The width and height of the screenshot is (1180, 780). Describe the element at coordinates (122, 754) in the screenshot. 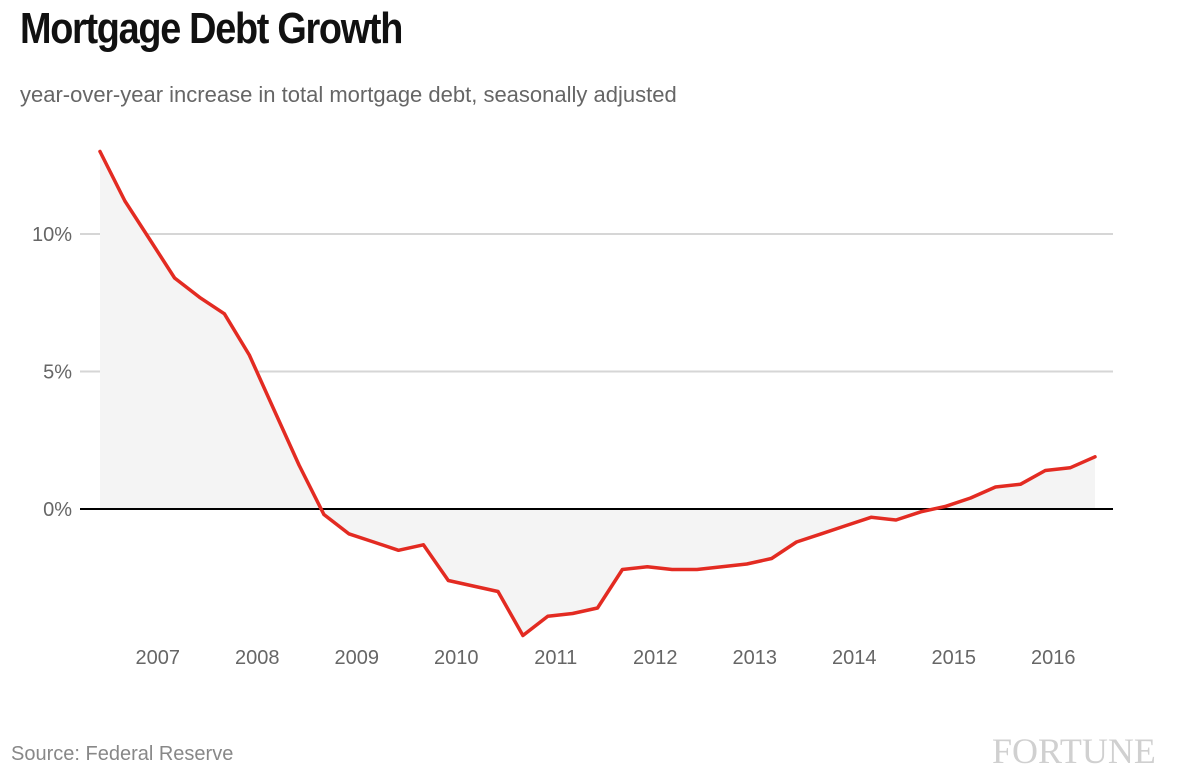

I see `source-note: Source: Federal Reserve` at that location.